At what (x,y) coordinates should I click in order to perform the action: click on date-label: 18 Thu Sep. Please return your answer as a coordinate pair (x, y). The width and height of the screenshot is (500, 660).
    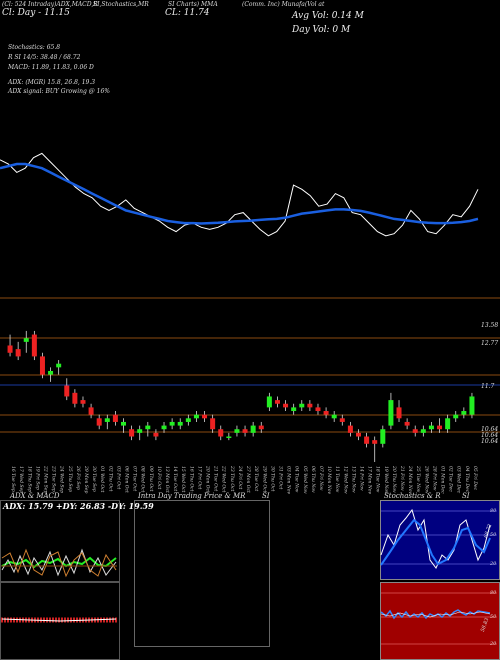
    Looking at the image, I should click on (29, 479).